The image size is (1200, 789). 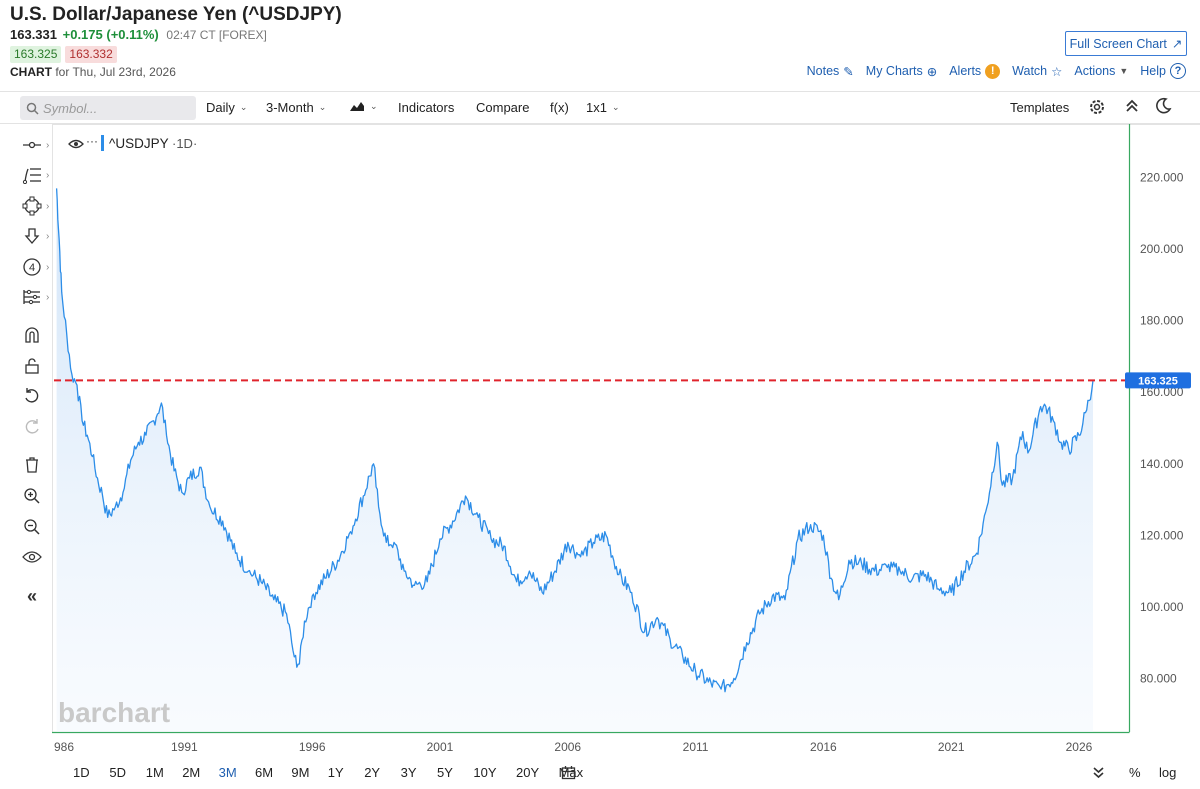 What do you see at coordinates (1095, 71) in the screenshot?
I see `actions-label: Actions` at bounding box center [1095, 71].